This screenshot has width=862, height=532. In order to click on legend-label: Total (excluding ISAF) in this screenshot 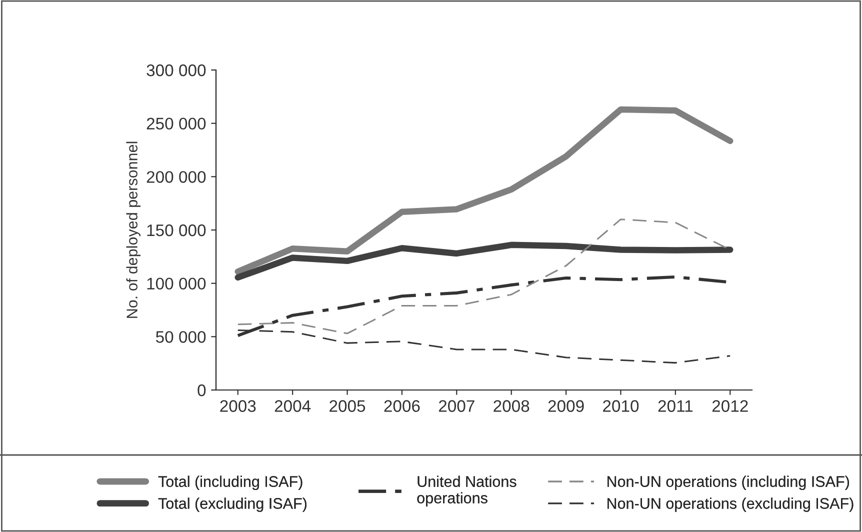, I will do `click(232, 505)`.